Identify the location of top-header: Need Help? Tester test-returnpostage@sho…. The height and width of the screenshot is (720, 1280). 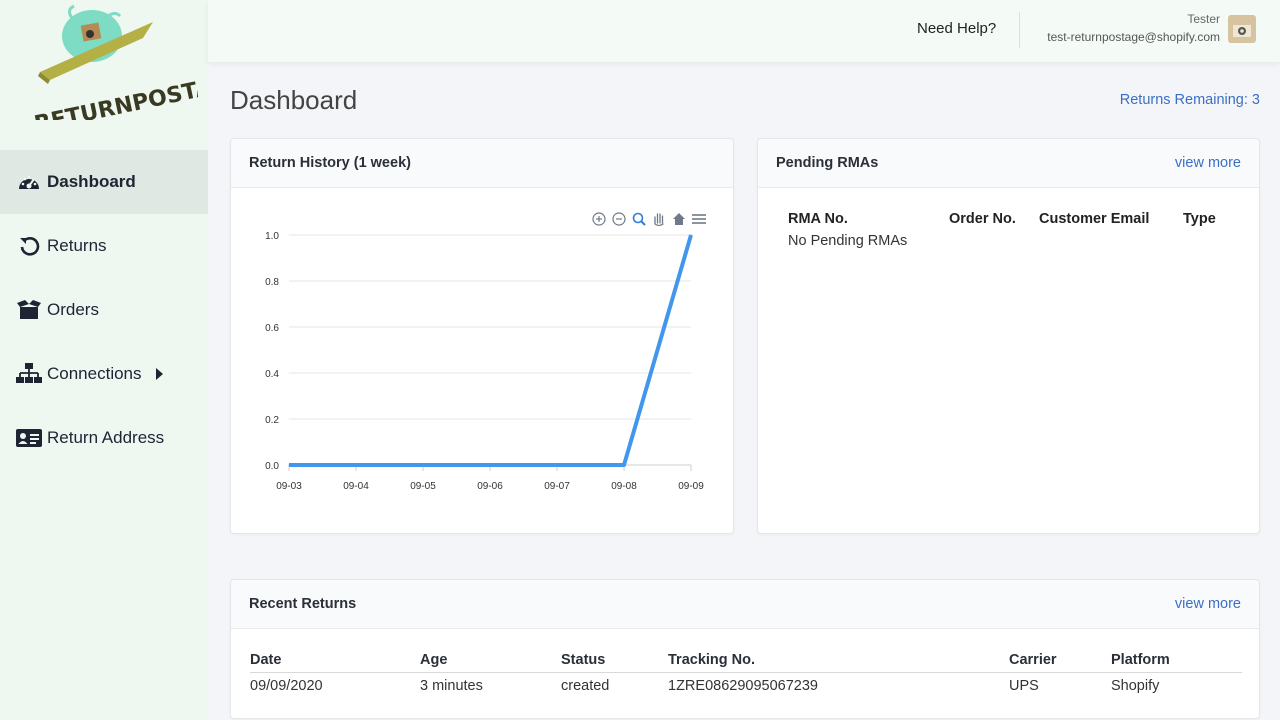
(744, 31).